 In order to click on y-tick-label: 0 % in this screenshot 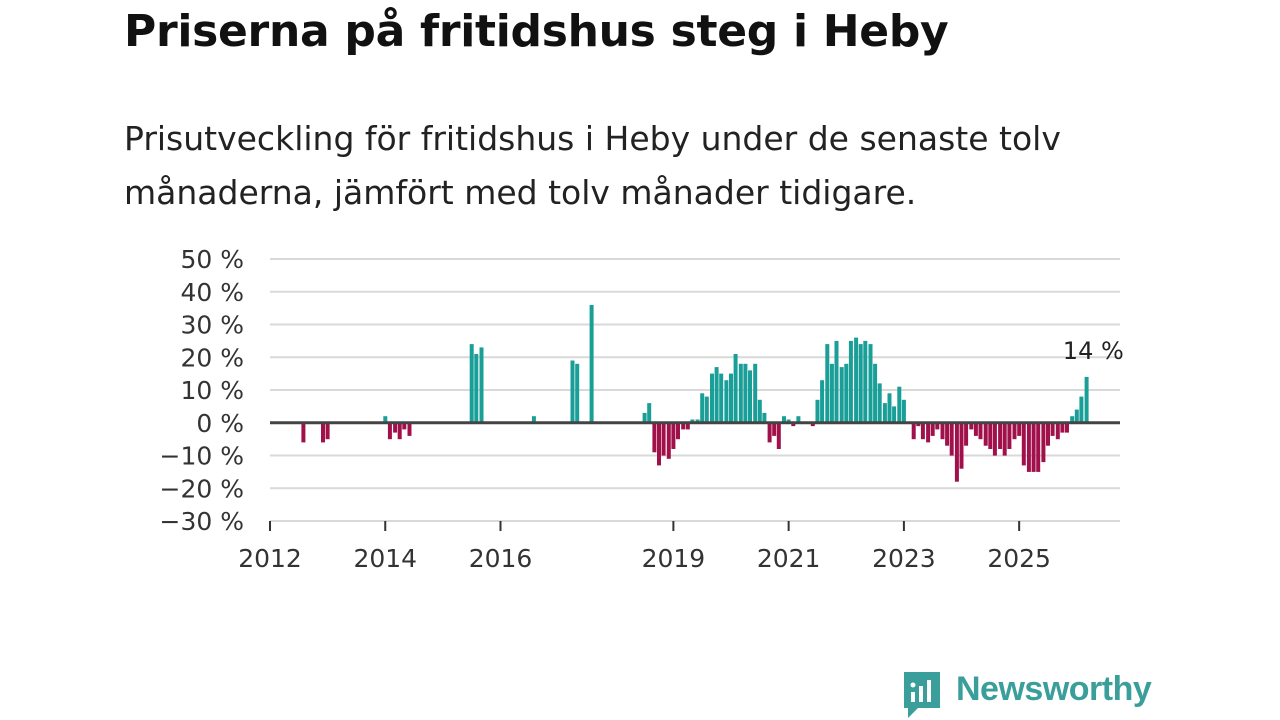, I will do `click(220, 423)`.